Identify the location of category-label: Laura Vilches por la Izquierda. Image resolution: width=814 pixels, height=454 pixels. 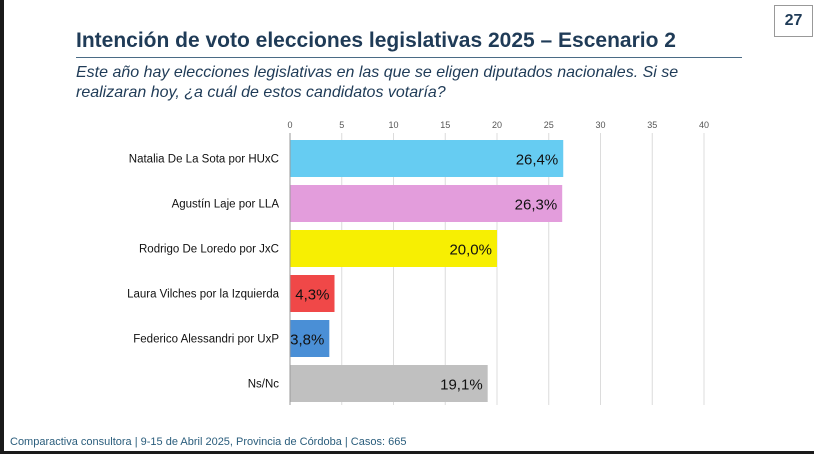
(203, 295).